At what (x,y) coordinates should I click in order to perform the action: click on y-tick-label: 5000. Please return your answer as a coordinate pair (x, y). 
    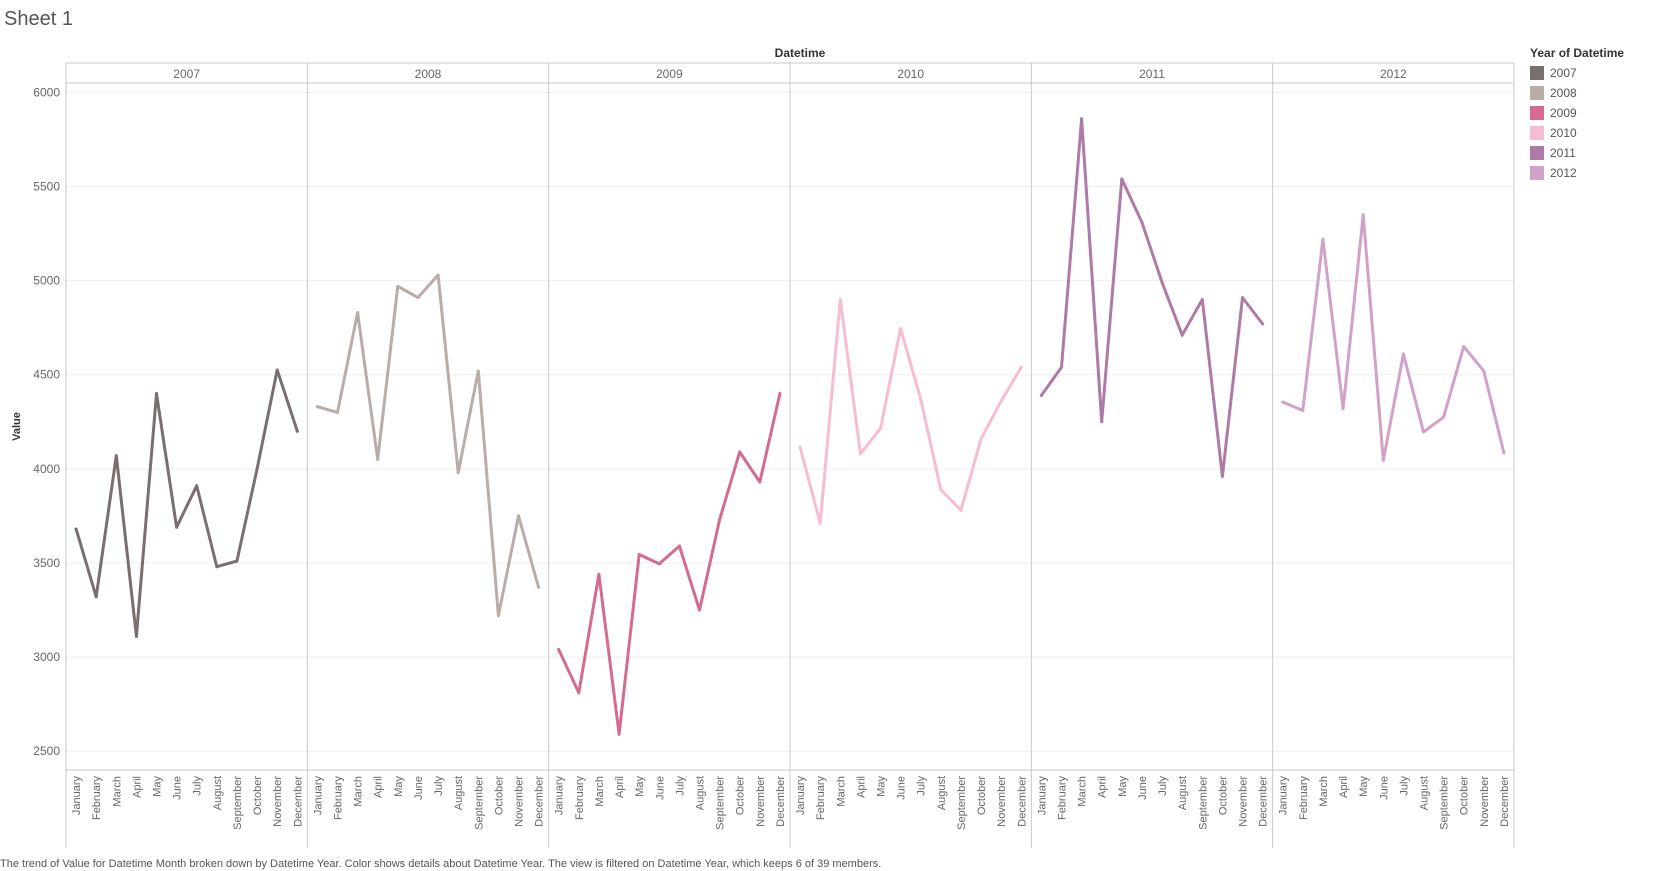
    Looking at the image, I should click on (46, 281).